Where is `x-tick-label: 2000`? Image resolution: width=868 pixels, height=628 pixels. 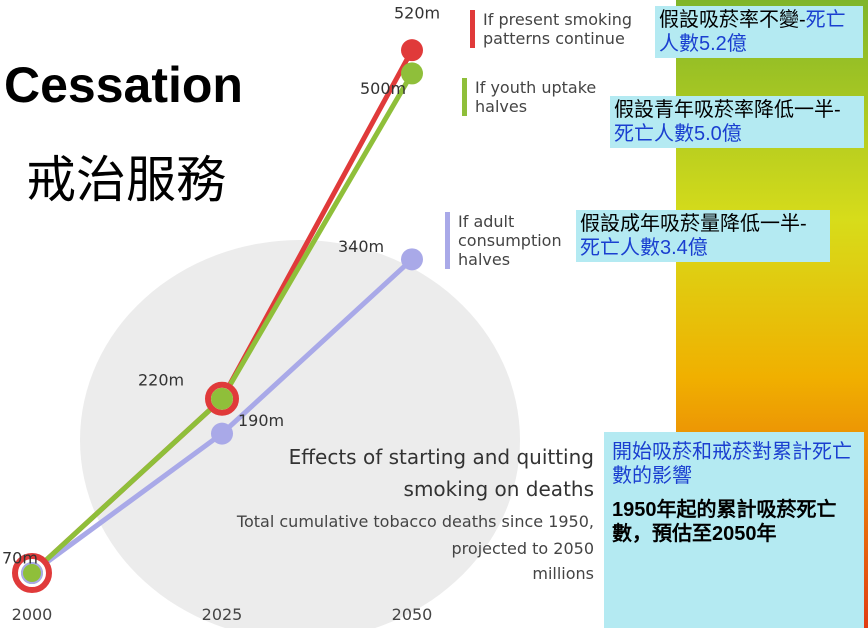 x-tick-label: 2000 is located at coordinates (32, 614).